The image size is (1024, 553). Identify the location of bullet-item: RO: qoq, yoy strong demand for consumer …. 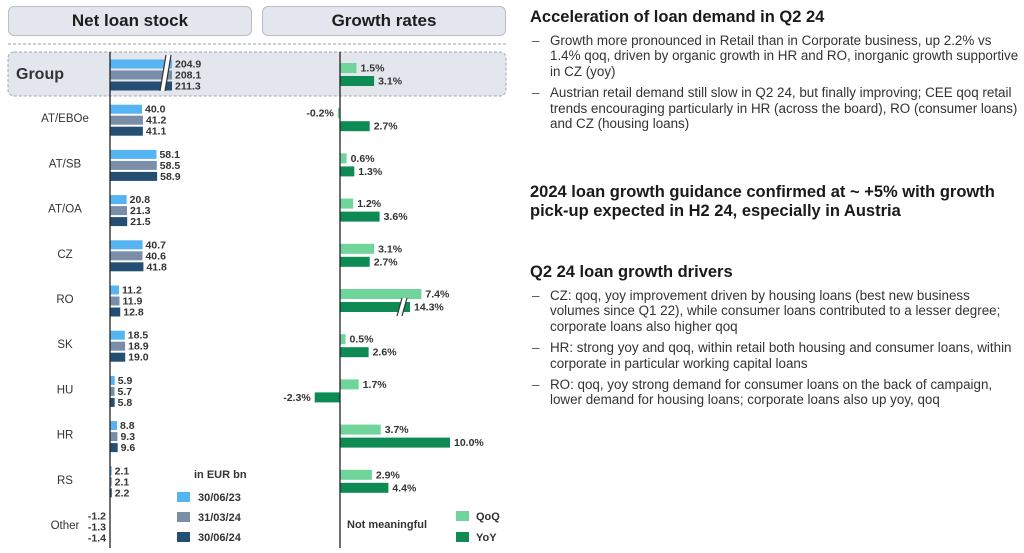
(775, 392).